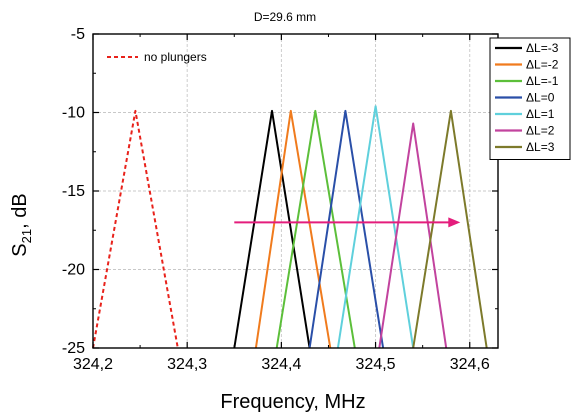  I want to click on y-tick-label-2: -15, so click(73, 191).